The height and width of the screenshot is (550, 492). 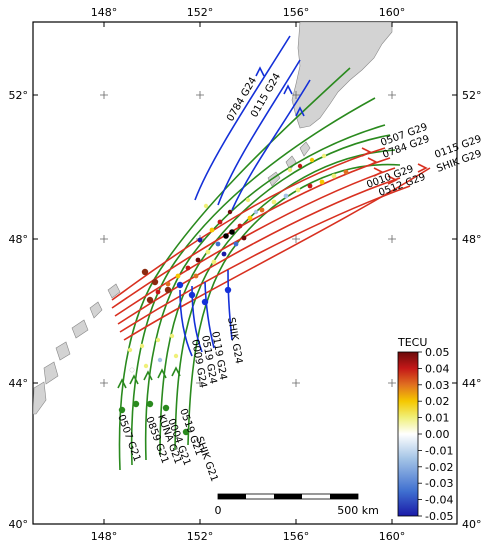 I want to click on colorbar-tick-label: 0.02, so click(x=437, y=401).